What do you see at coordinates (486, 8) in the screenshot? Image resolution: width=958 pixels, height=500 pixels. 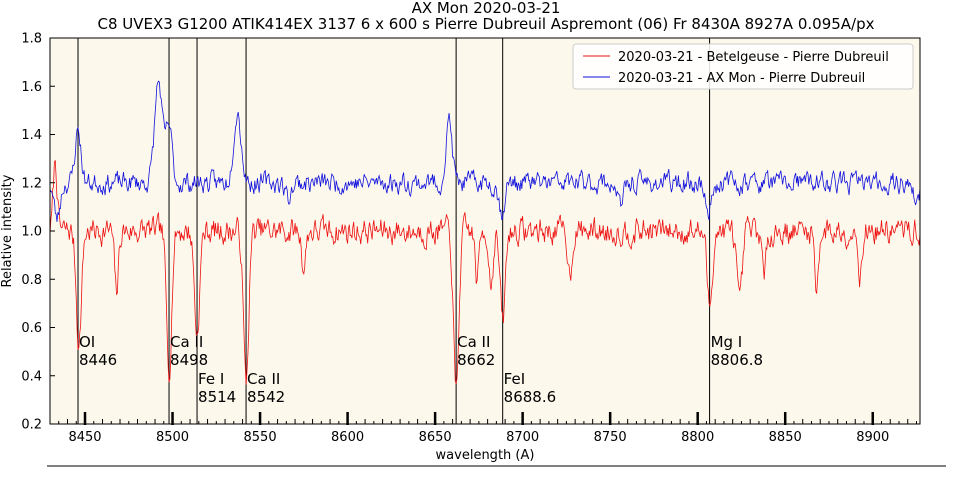 I see `chart-title: AX Mon 2020-03-21` at bounding box center [486, 8].